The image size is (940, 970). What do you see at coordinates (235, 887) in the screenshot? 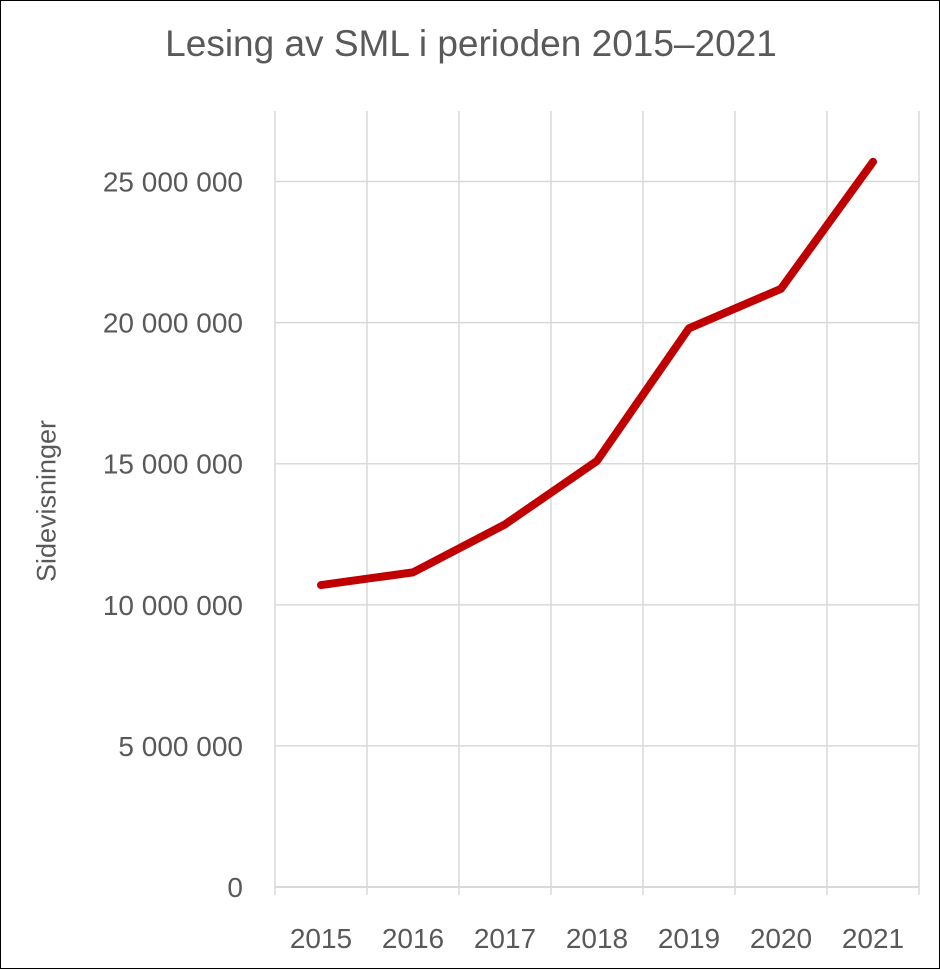
I see `y-tick-label: 0` at bounding box center [235, 887].